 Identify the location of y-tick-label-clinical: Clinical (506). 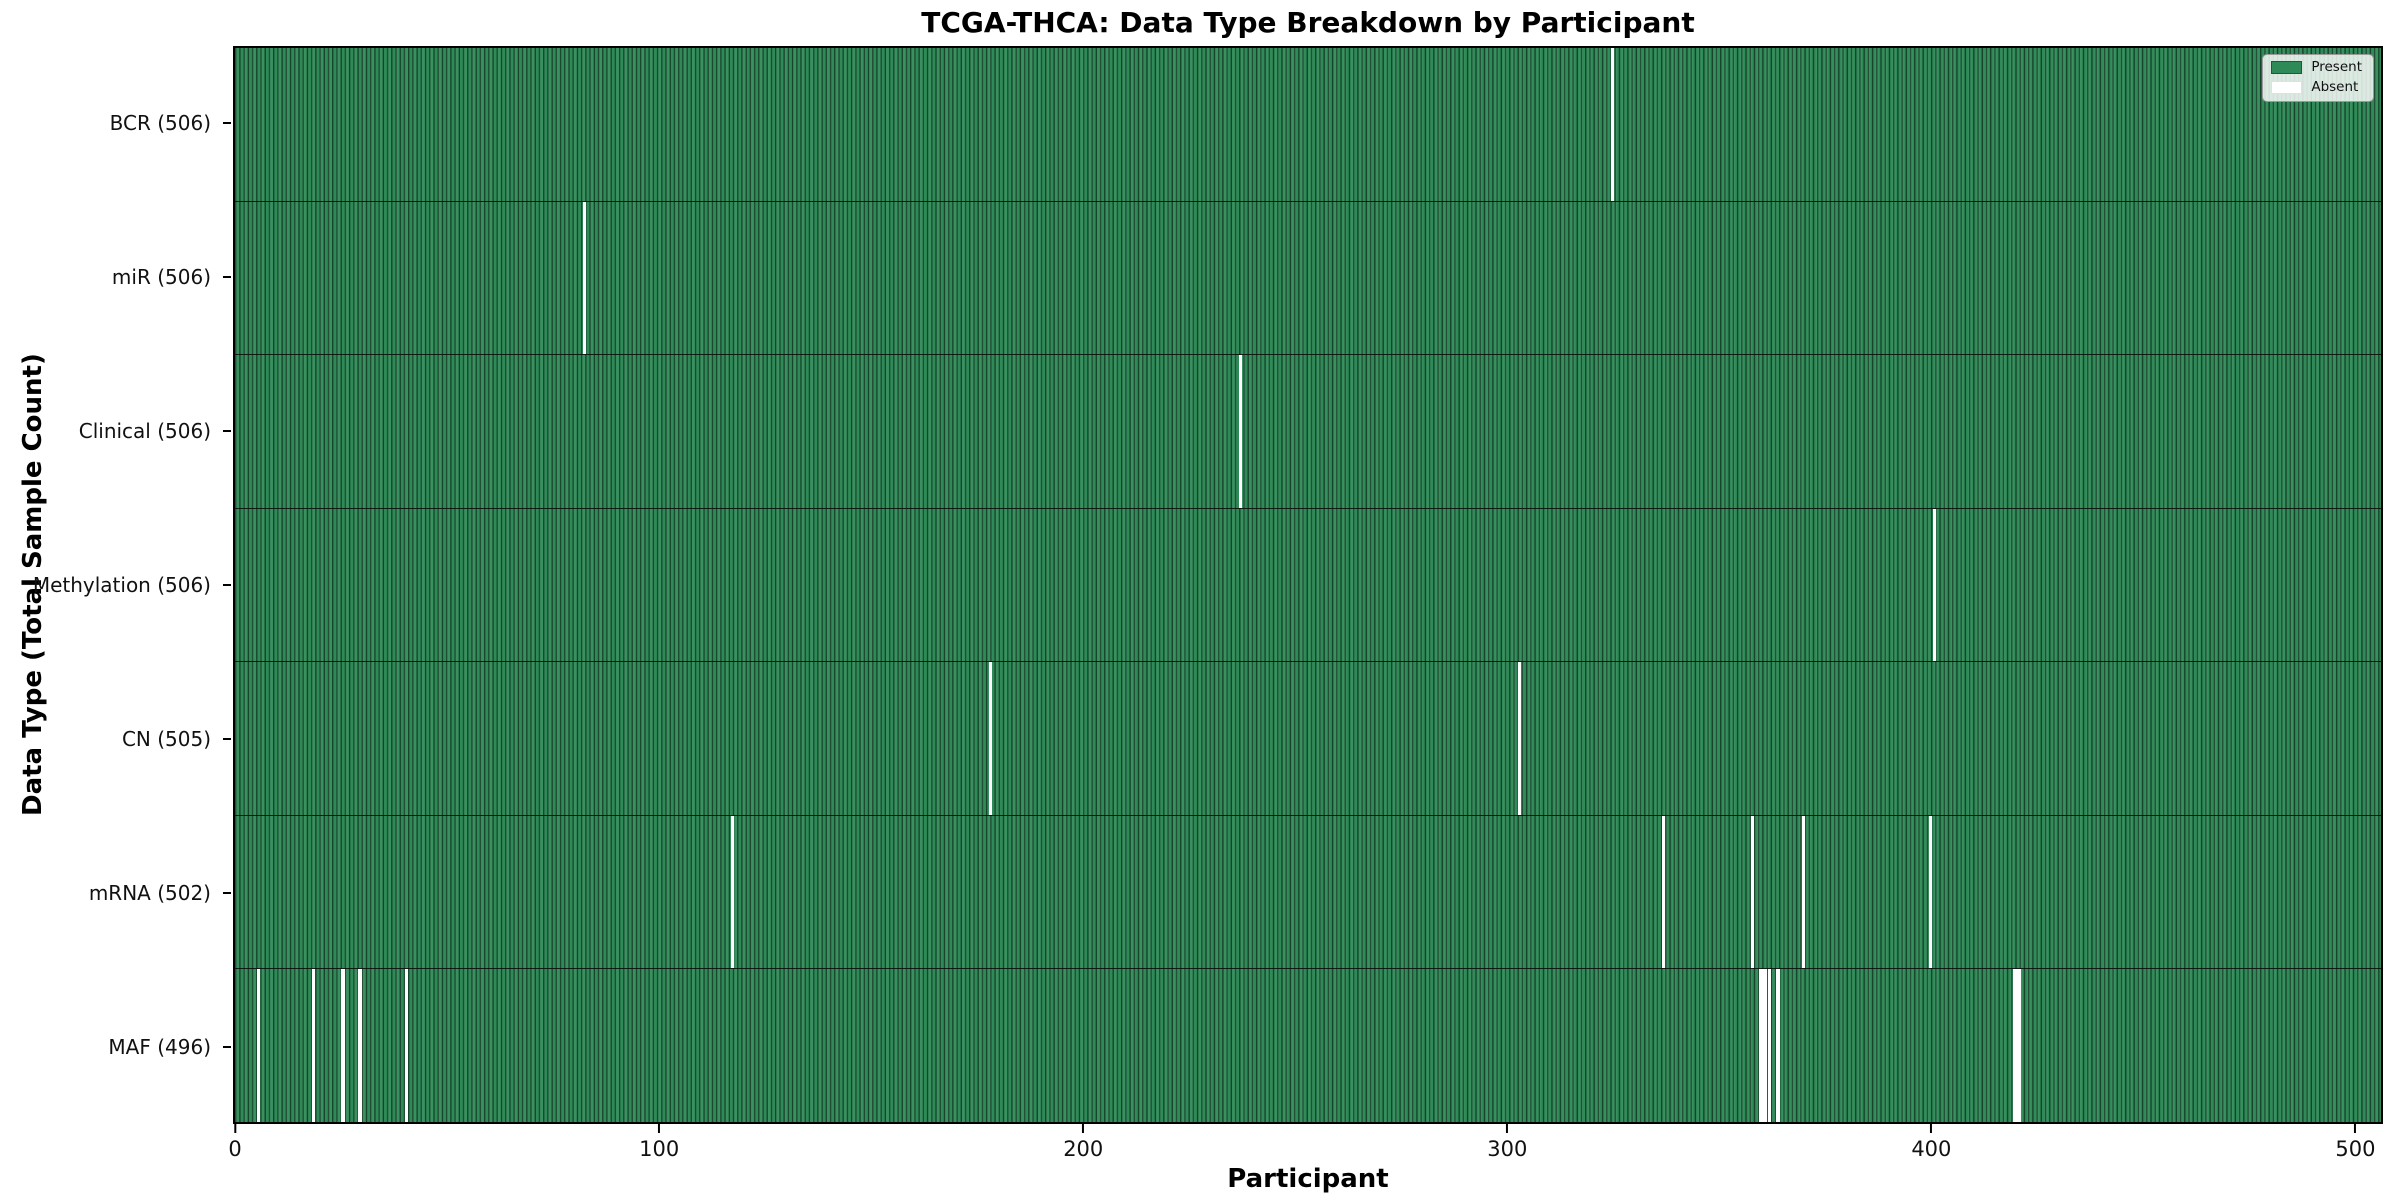
(144, 431).